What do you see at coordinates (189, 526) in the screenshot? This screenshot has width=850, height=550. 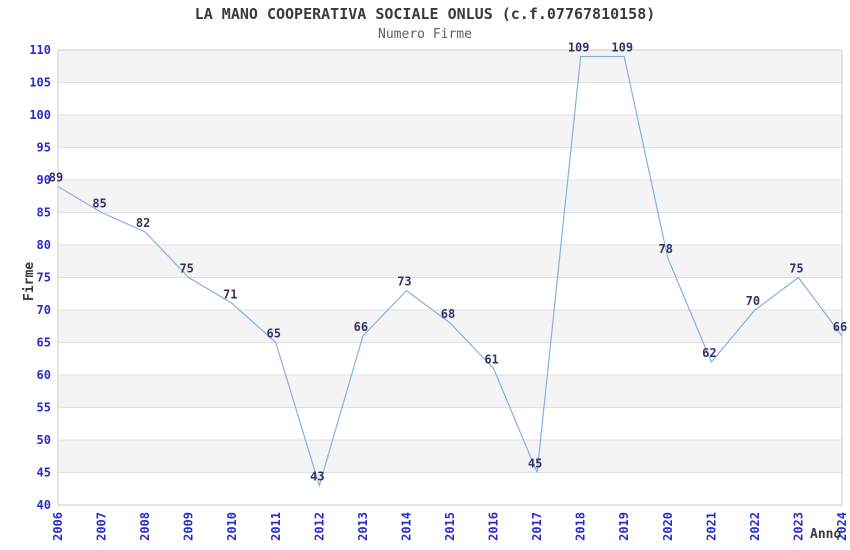 I see `x-tick-label: 2009` at bounding box center [189, 526].